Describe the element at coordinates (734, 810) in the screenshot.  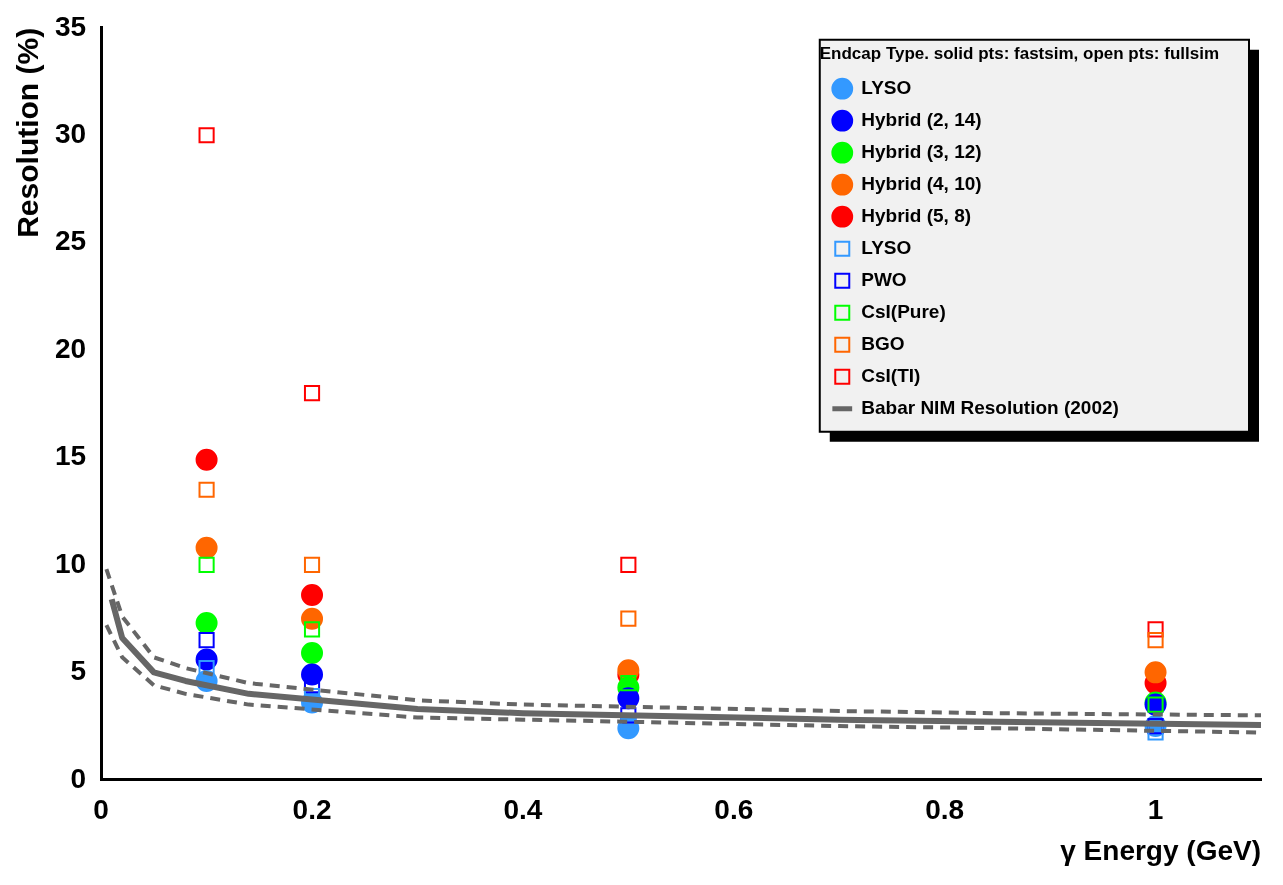
I see `x-tick-label: 0.6` at that location.